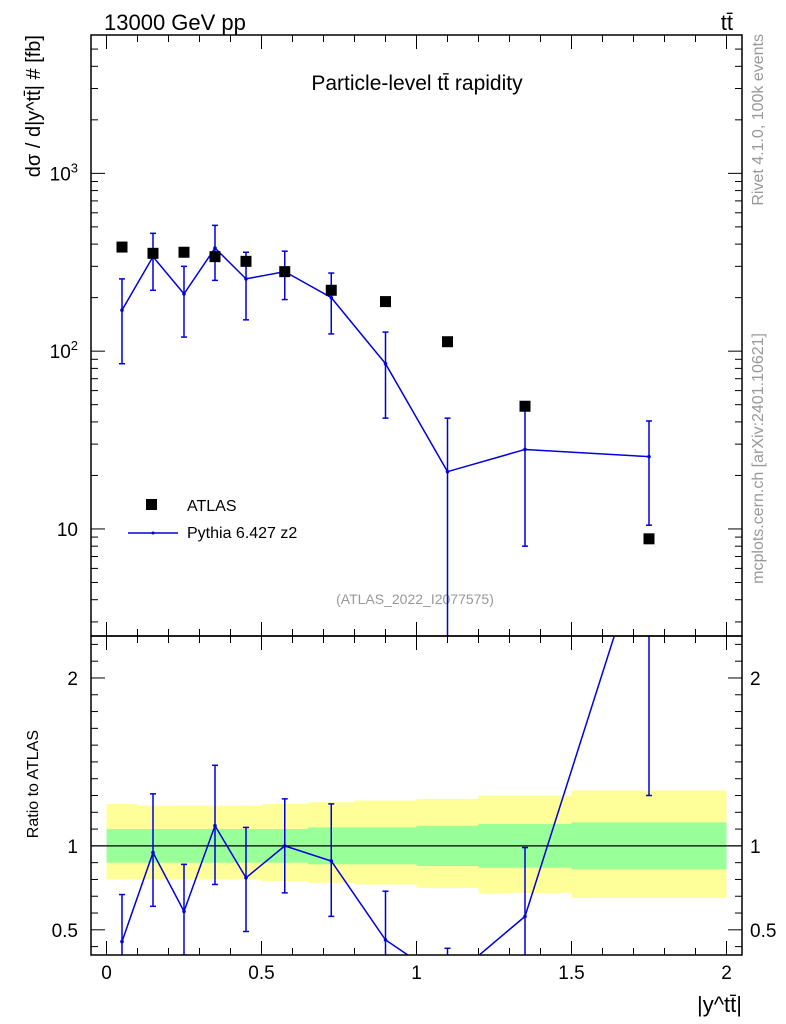 This screenshot has width=786, height=1024. What do you see at coordinates (106, 973) in the screenshot?
I see `x-tick-label: 0` at bounding box center [106, 973].